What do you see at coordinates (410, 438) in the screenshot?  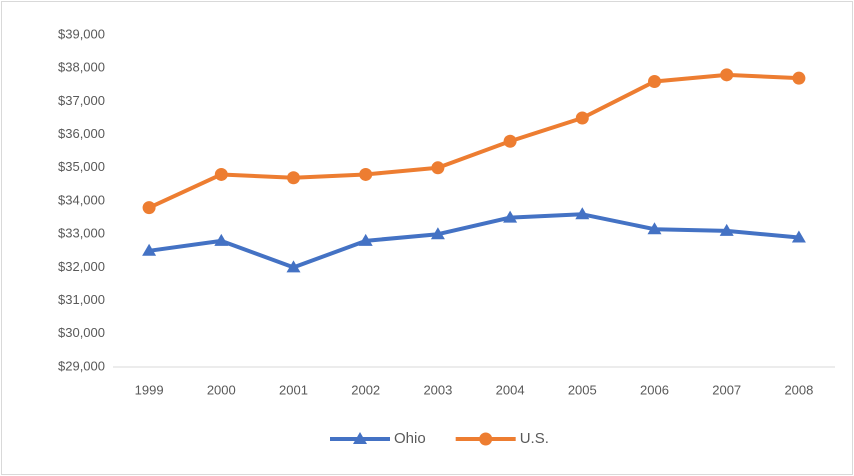 I see `legend-label: Ohio` at bounding box center [410, 438].